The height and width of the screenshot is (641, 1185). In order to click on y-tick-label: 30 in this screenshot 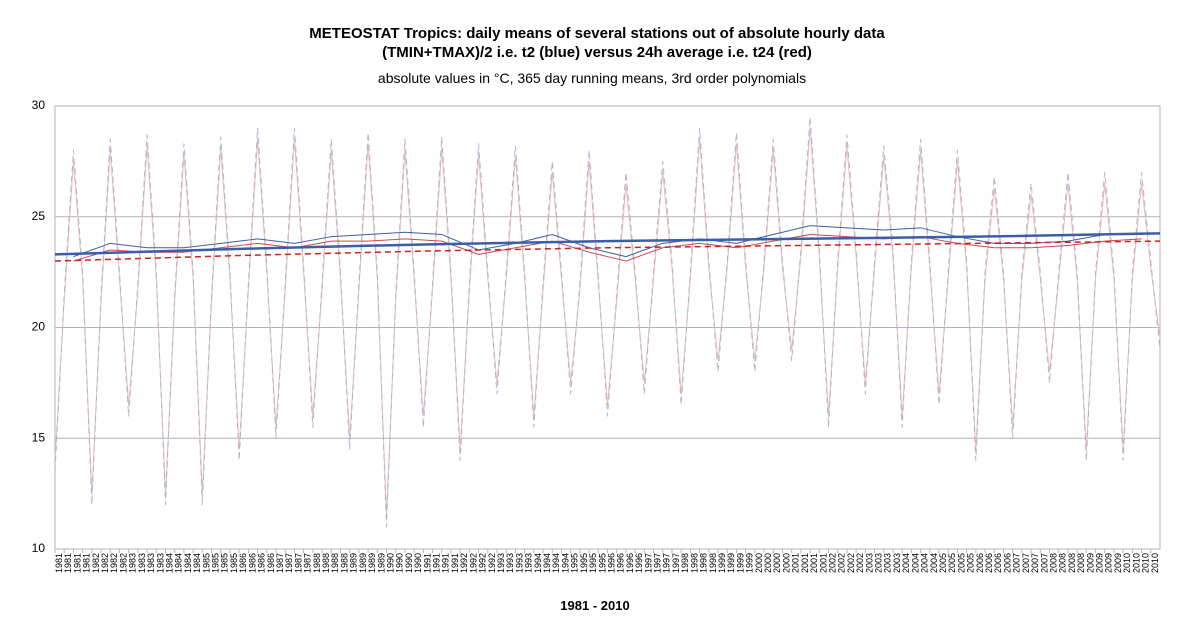, I will do `click(39, 105)`.